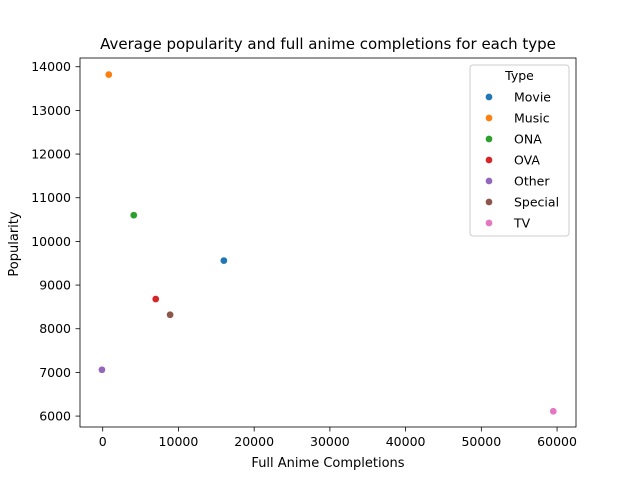 The width and height of the screenshot is (640, 480). Describe the element at coordinates (55, 372) in the screenshot. I see `y-tick-label: 7000` at that location.